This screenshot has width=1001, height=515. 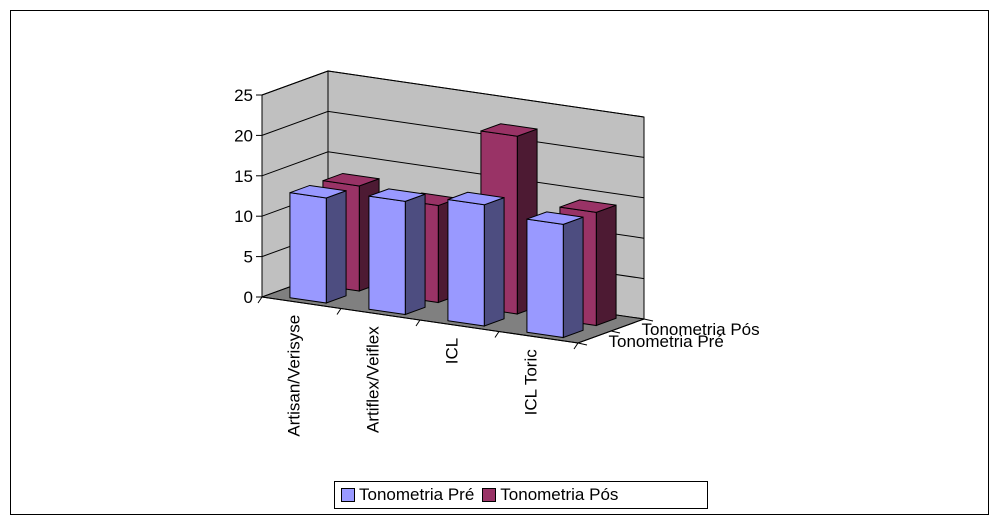 I want to click on y-tick-label: 0, so click(x=248, y=297).